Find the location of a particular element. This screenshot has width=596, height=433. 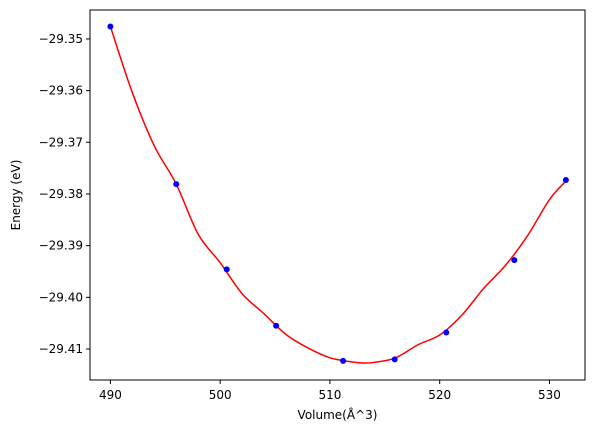

y-tick-label: −29.38 is located at coordinates (61, 194).